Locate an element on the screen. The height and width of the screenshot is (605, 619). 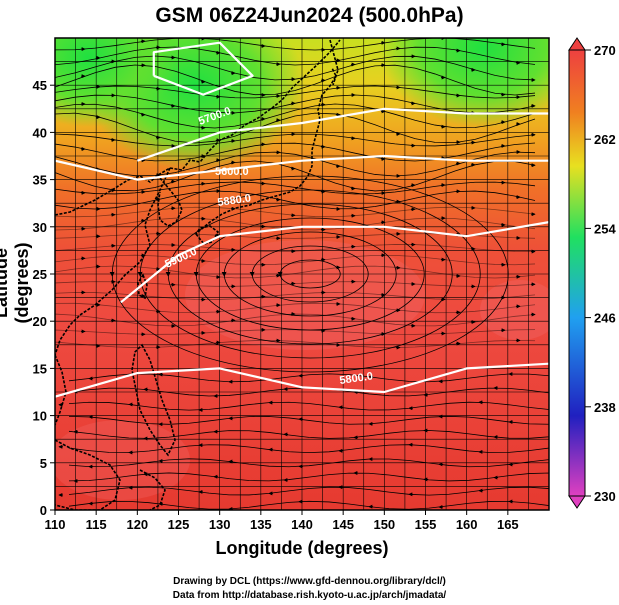
x-tick-label: 110 is located at coordinates (55, 524).